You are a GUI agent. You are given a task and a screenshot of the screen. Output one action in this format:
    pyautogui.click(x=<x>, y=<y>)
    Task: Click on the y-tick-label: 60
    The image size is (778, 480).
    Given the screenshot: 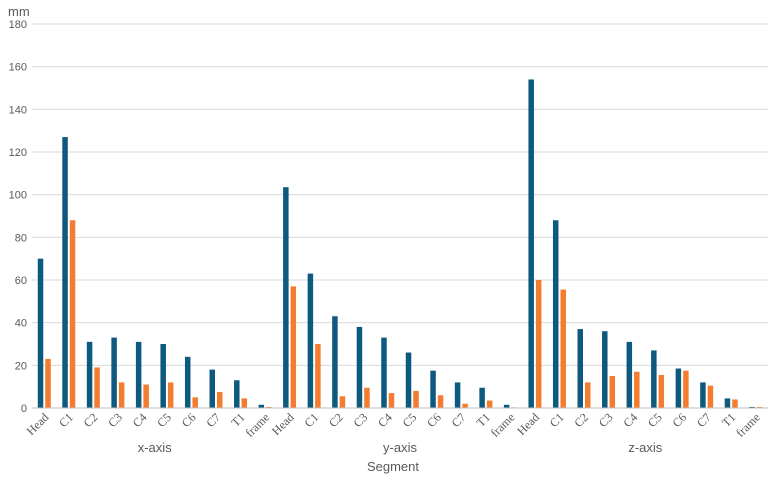 What is the action you would take?
    pyautogui.click(x=21, y=281)
    